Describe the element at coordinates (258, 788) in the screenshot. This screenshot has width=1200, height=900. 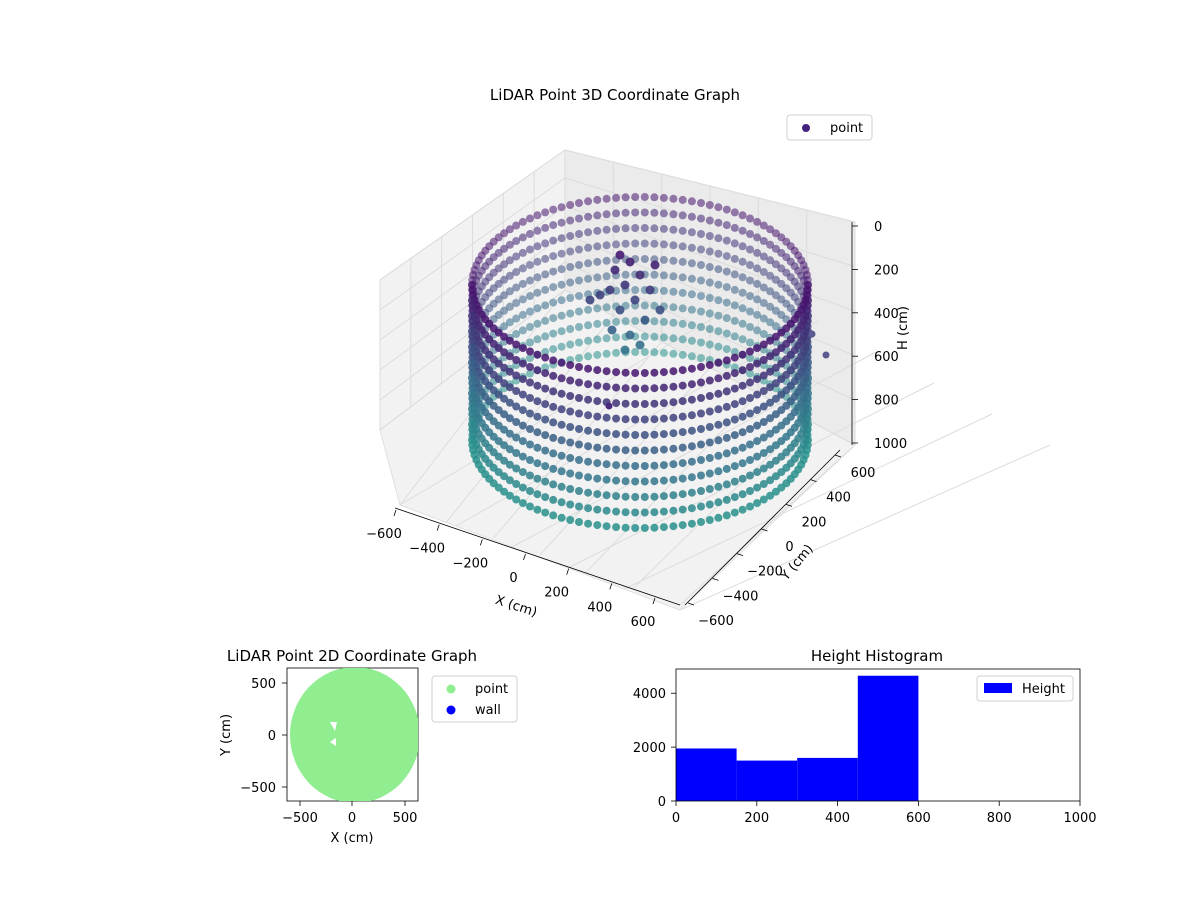
I see `y-tick-2d-2: −500` at that location.